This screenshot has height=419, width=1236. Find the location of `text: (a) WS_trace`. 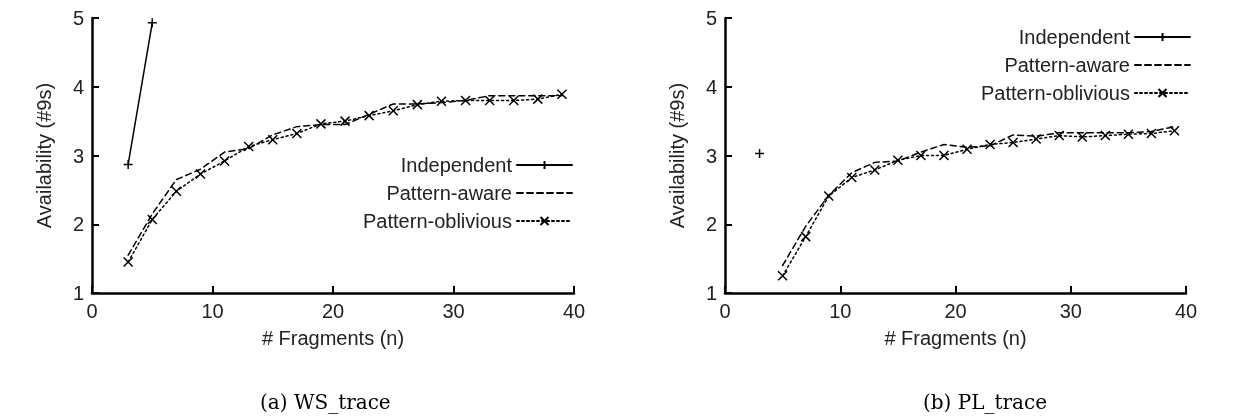

text: (a) WS_trace is located at coordinates (325, 402).